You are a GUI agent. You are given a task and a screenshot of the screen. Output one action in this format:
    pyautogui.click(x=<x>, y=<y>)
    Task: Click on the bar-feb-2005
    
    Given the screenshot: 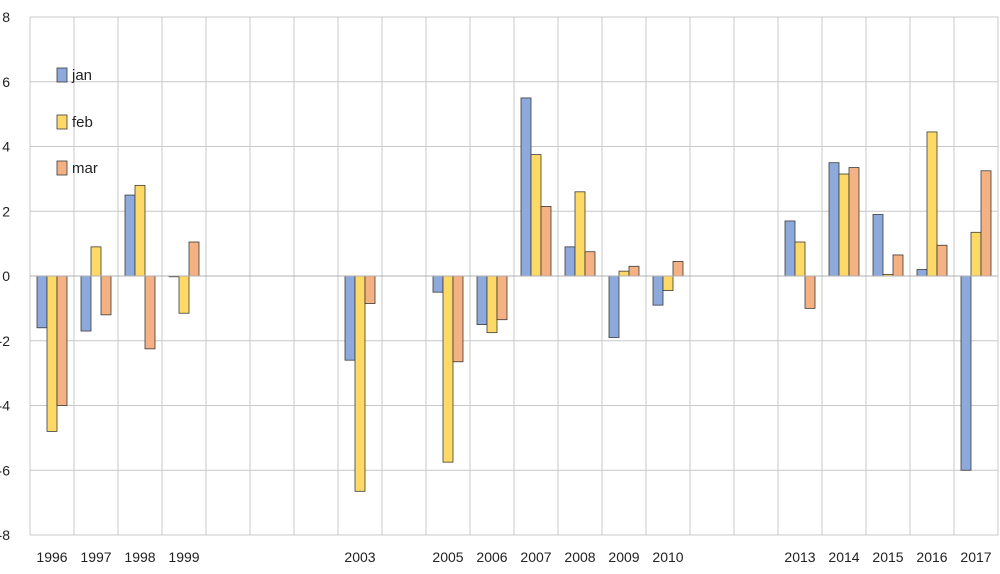 What is the action you would take?
    pyautogui.click(x=448, y=369)
    